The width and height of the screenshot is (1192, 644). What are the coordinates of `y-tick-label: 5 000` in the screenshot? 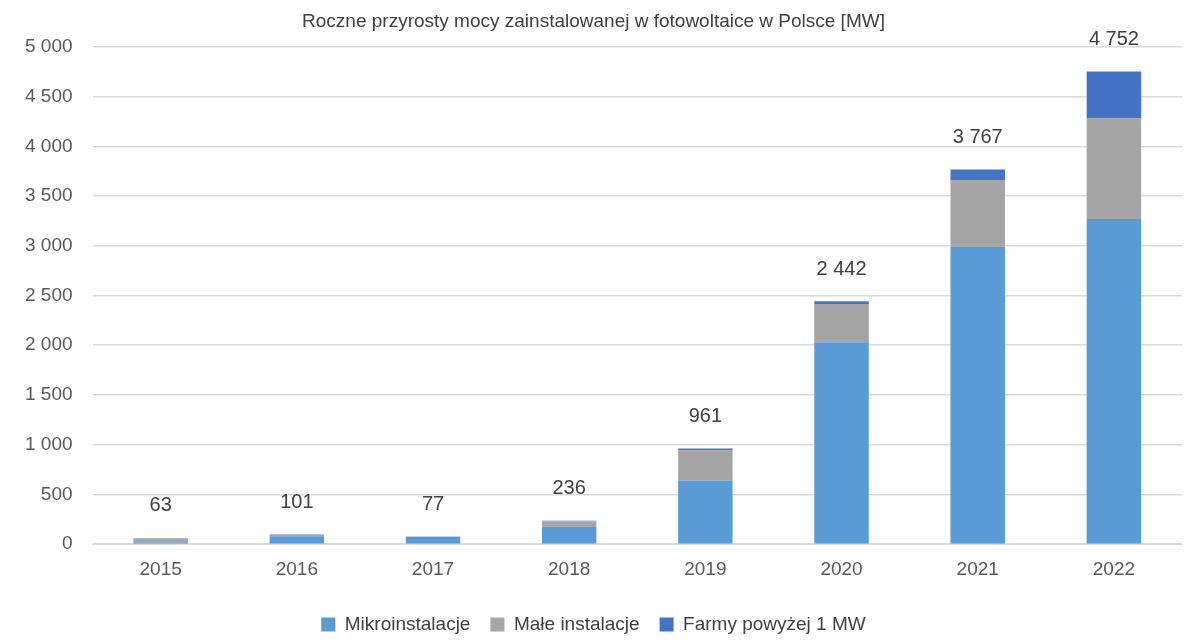 It's located at (49, 46).